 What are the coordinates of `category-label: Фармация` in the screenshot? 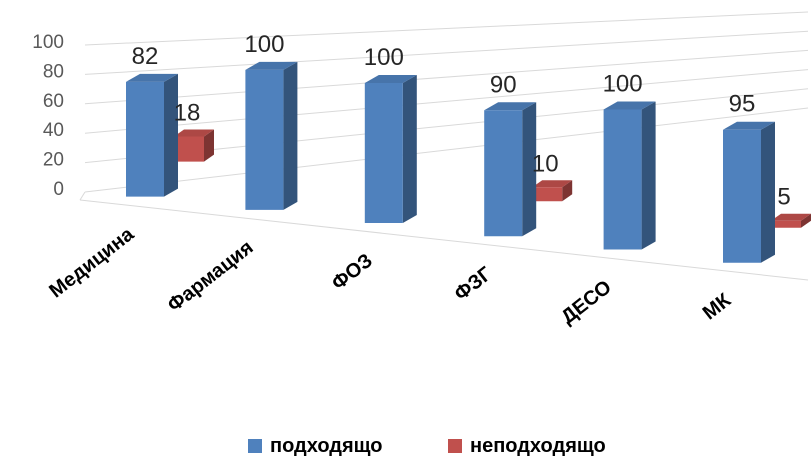 It's located at (211, 276).